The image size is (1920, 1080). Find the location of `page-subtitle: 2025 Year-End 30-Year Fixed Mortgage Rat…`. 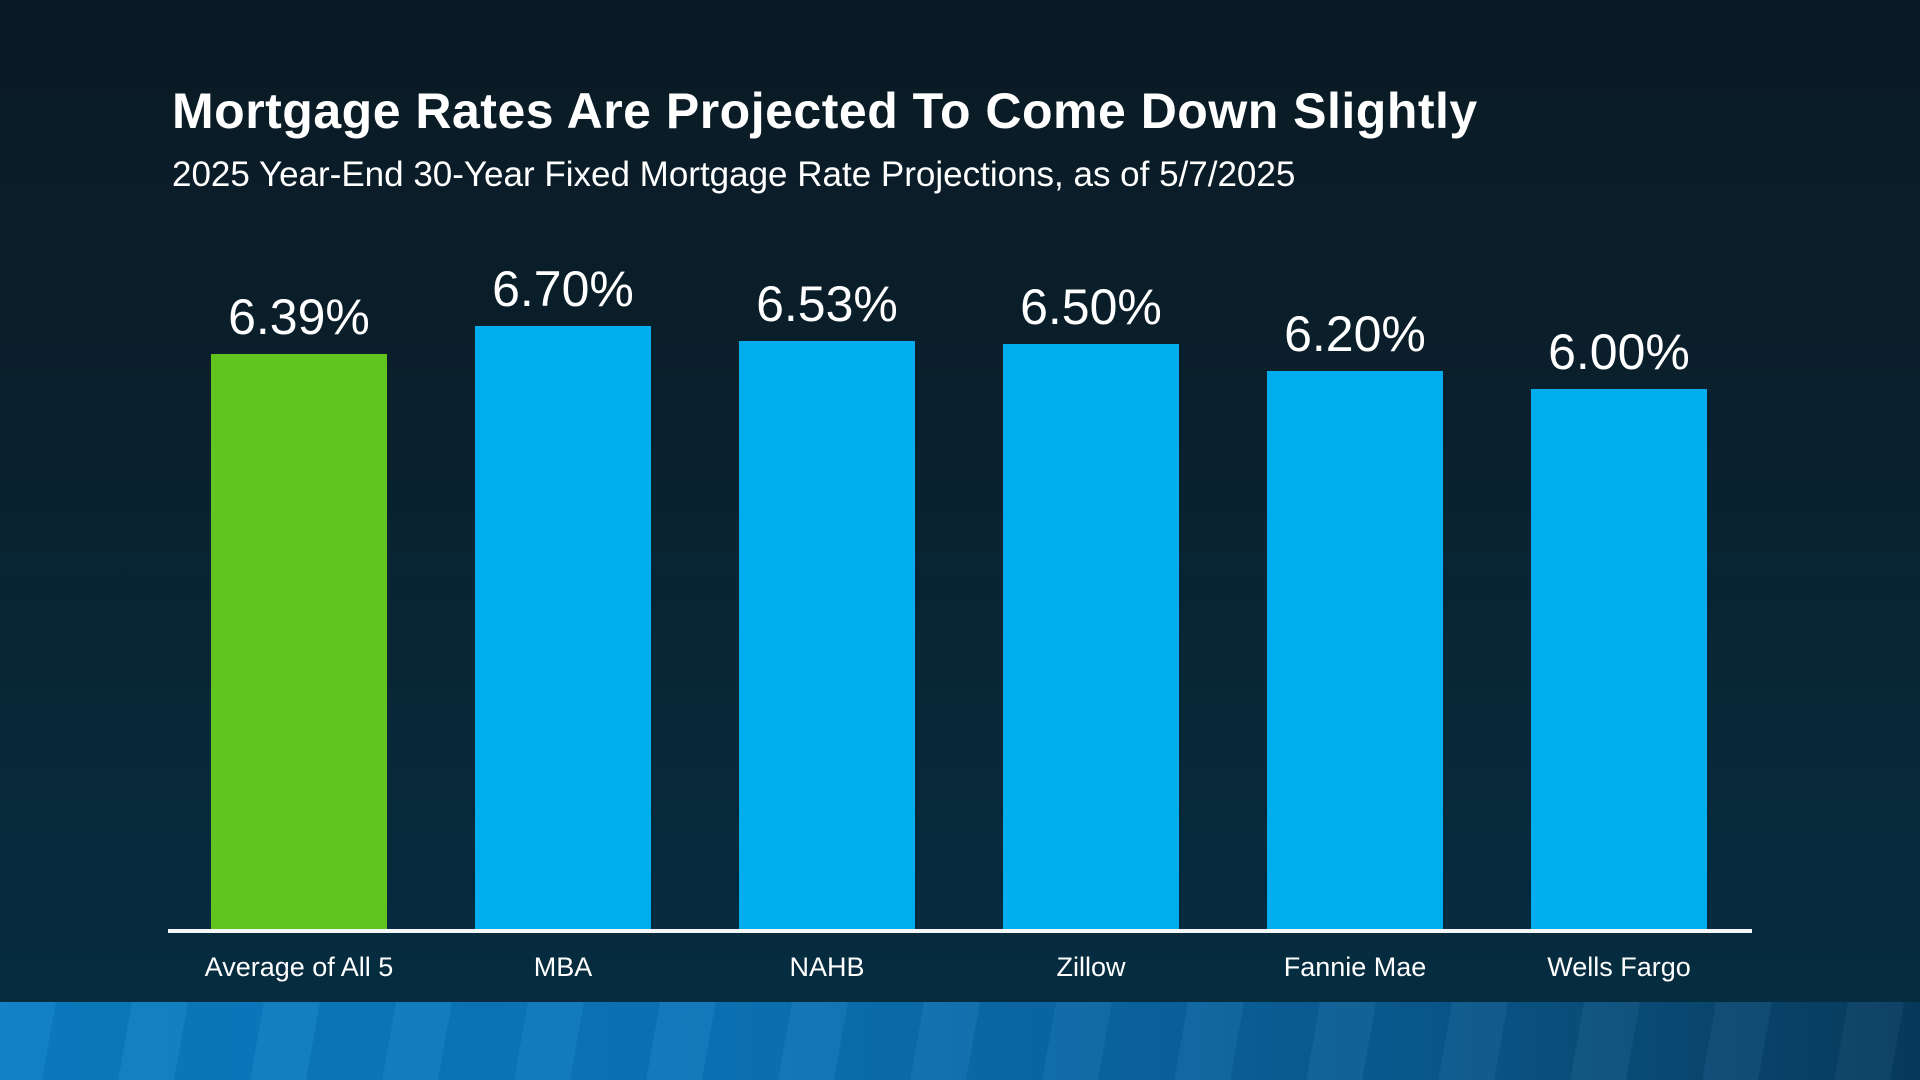

page-subtitle: 2025 Year-End 30-Year Fixed Mortgage Rat… is located at coordinates (734, 174).